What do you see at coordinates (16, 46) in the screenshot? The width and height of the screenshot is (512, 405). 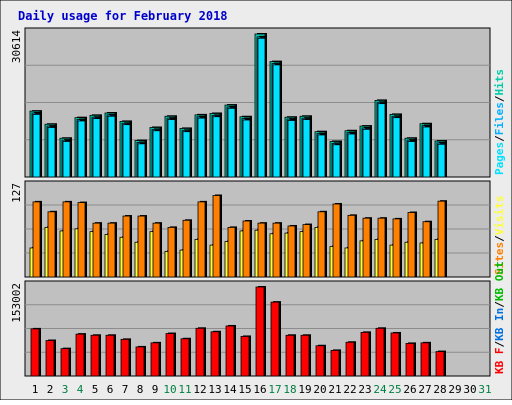 I see `y-max-label-1: 30614` at bounding box center [16, 46].